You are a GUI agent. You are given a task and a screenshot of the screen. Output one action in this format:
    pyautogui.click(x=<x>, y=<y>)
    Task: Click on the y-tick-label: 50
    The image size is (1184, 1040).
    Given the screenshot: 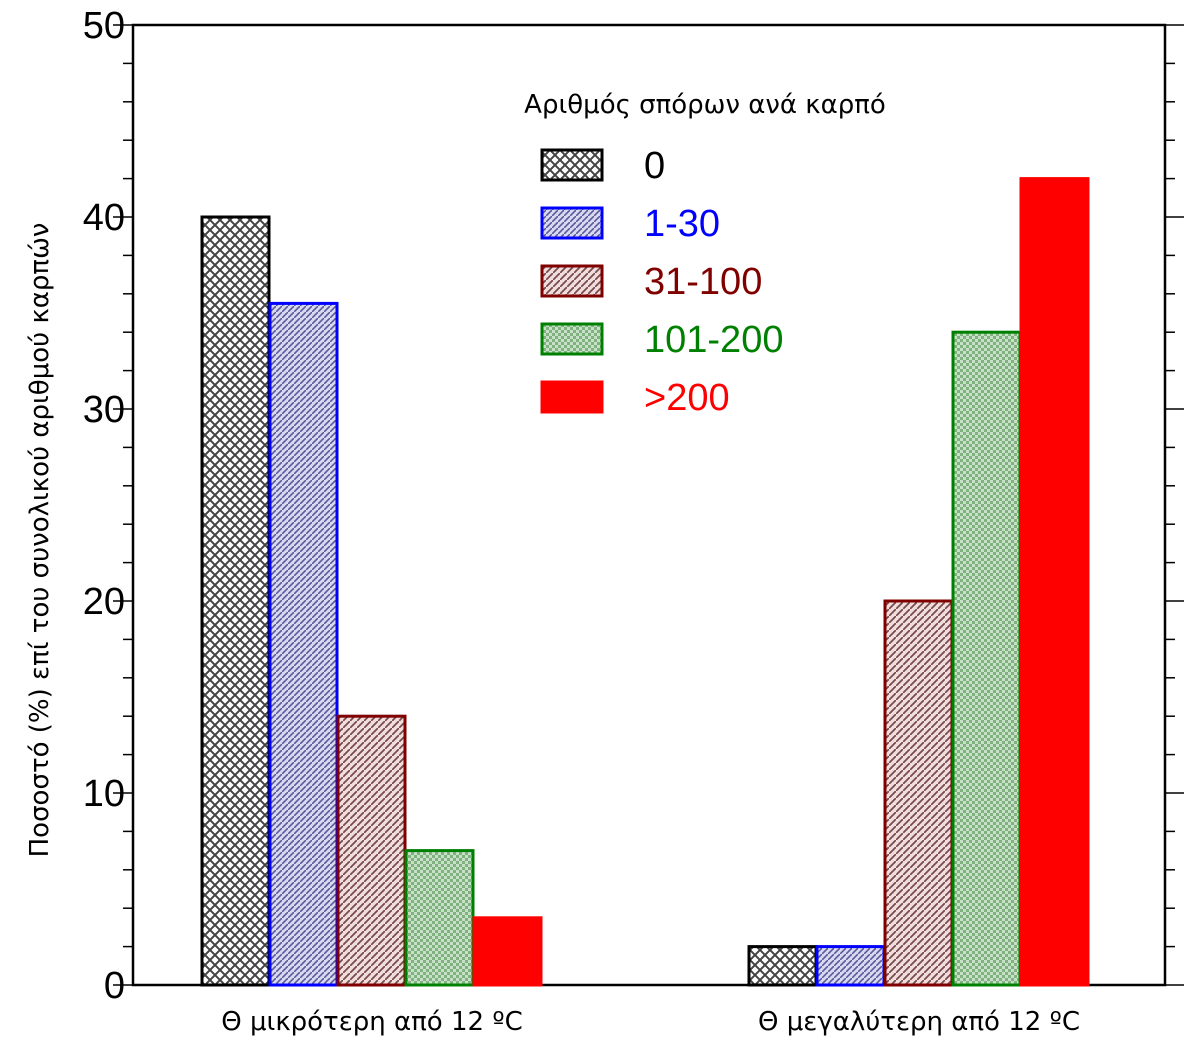 What is the action you would take?
    pyautogui.click(x=104, y=26)
    